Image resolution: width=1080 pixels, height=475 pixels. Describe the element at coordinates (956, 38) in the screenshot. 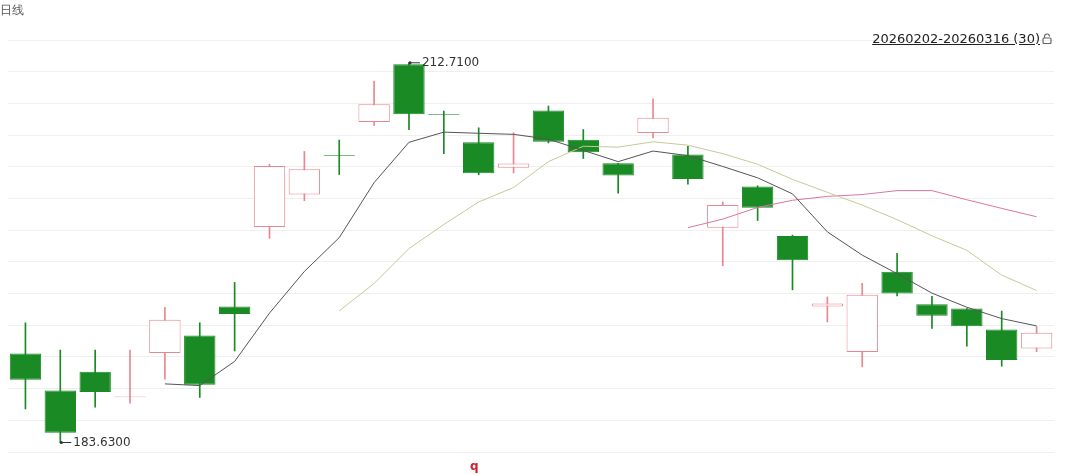

I see `chart-subtitle: 20260202-20260316 (30)` at that location.